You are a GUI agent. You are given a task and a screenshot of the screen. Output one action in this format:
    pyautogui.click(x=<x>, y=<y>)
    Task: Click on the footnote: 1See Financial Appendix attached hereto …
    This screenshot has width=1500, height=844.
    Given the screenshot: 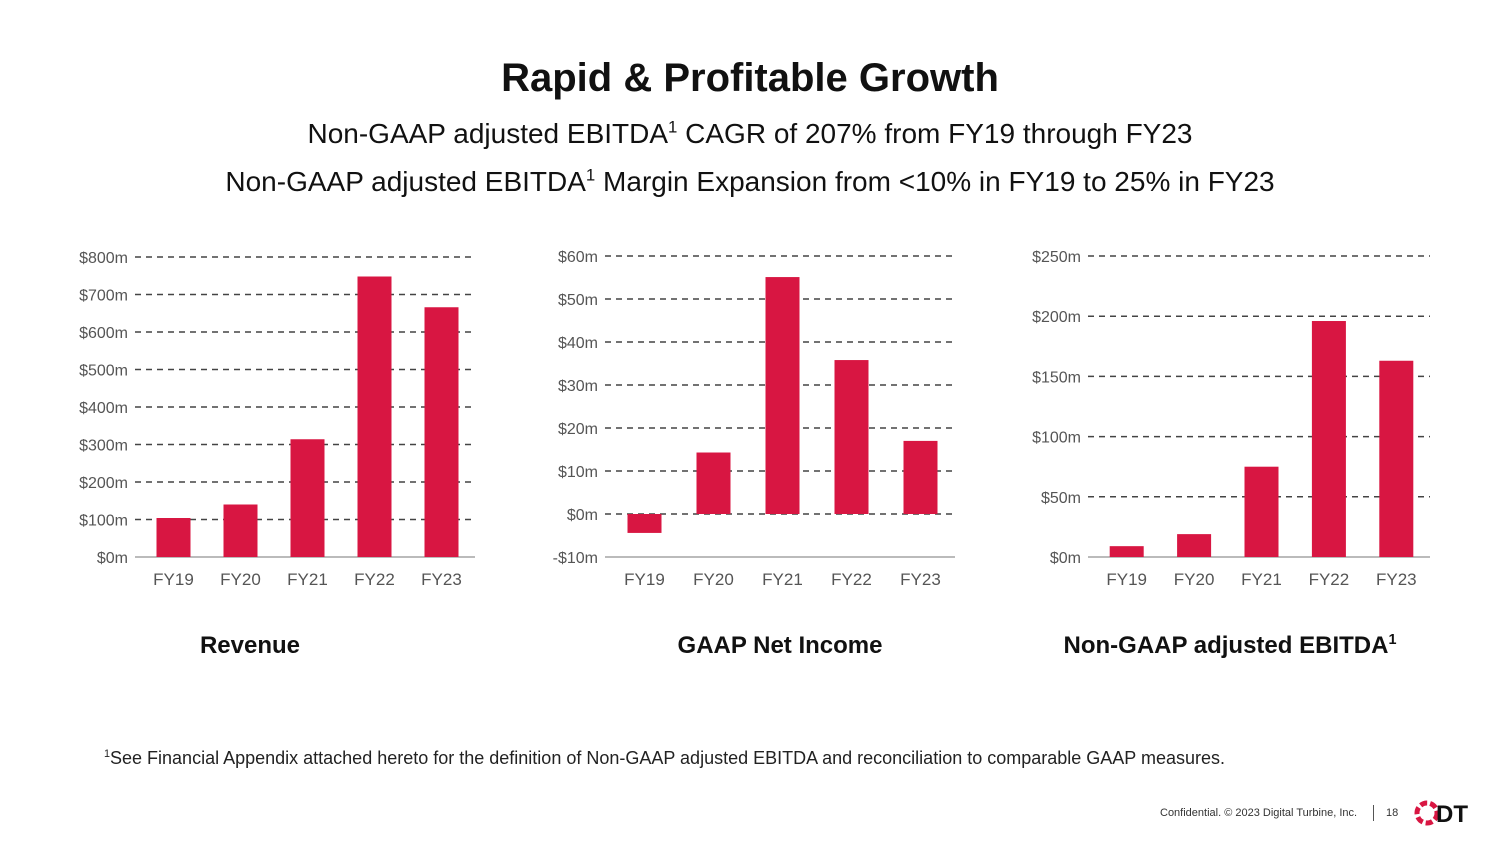 What is the action you would take?
    pyautogui.click(x=664, y=758)
    